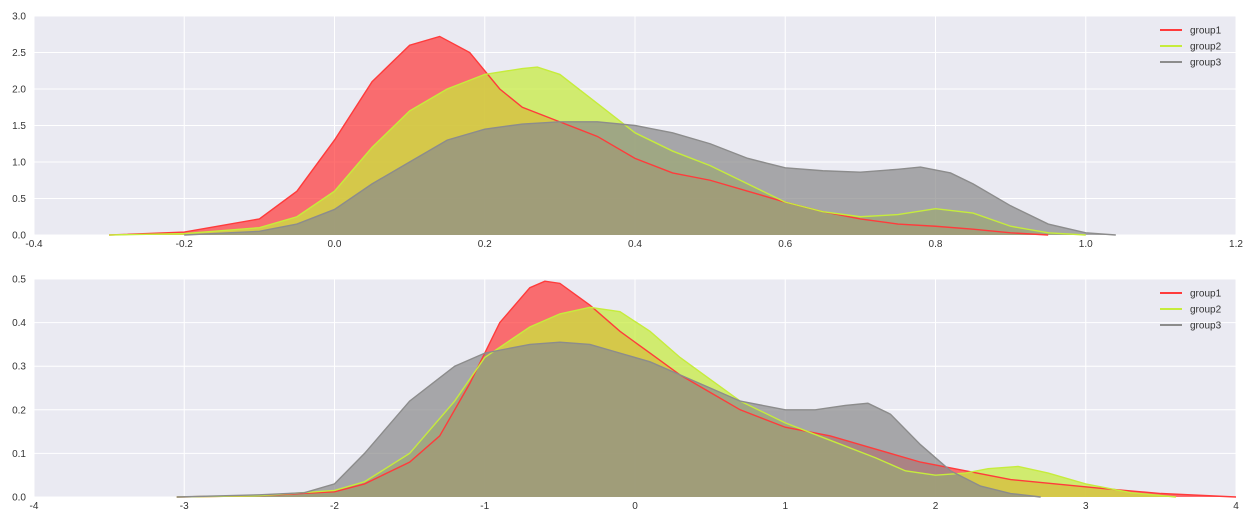 This screenshot has height=528, width=1251. I want to click on y-tick-label: 3.0, so click(19, 17).